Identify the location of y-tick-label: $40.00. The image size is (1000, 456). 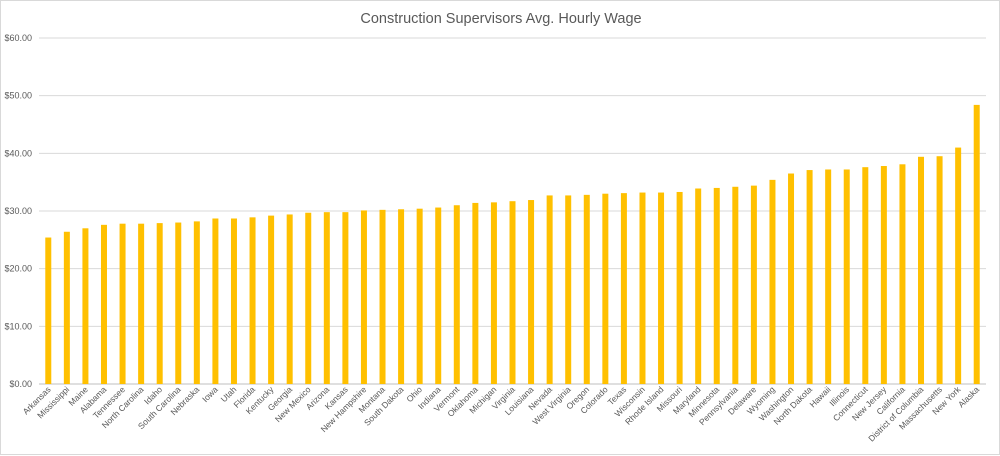
(18, 153).